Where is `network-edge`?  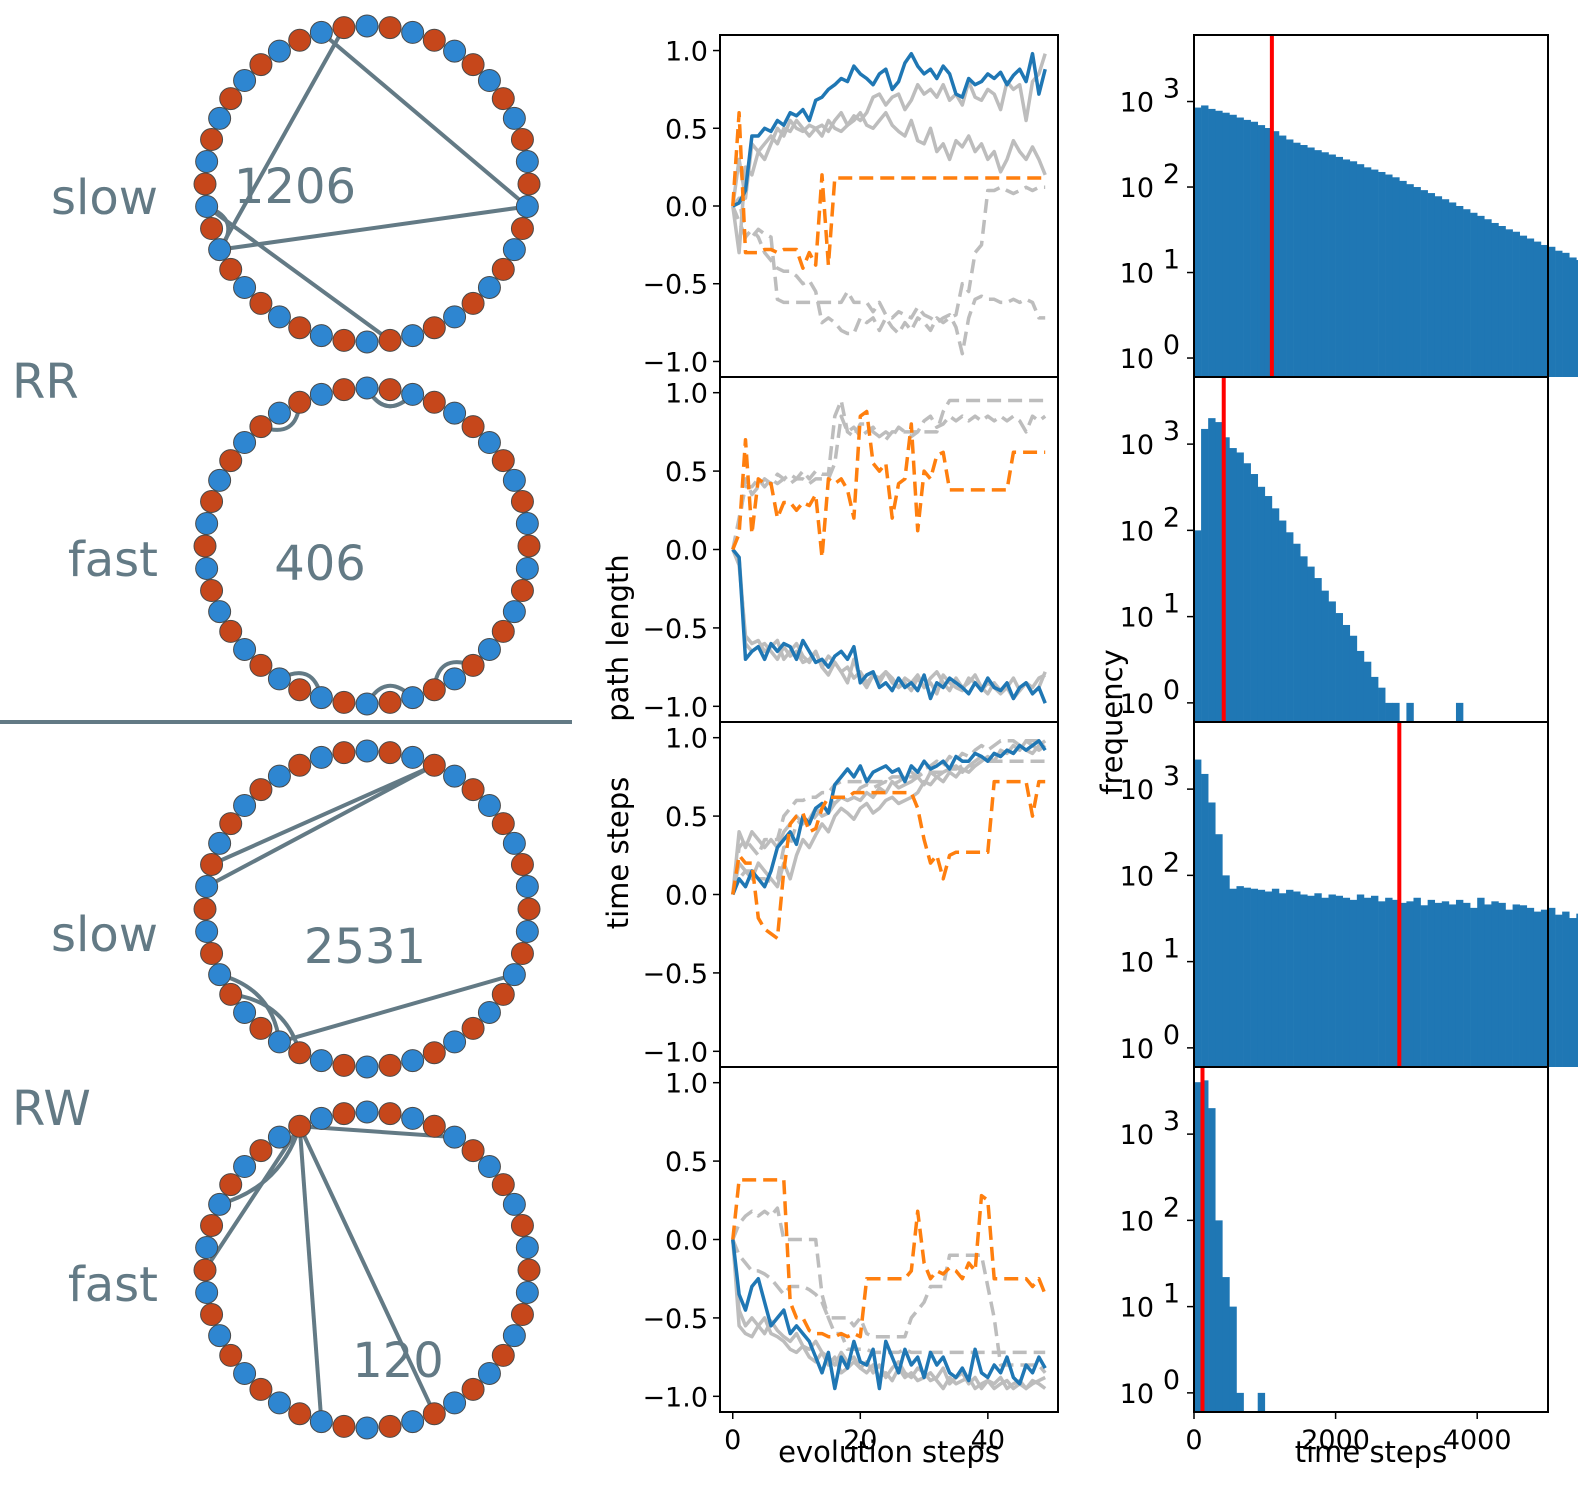 network-edge is located at coordinates (311, 1273).